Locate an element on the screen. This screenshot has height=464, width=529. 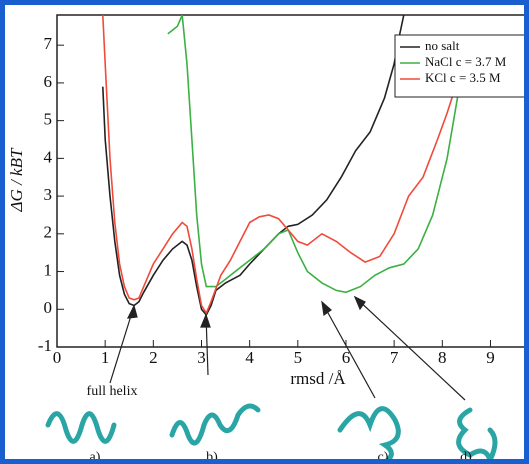
x-tick-label: 6 is located at coordinates (346, 357).